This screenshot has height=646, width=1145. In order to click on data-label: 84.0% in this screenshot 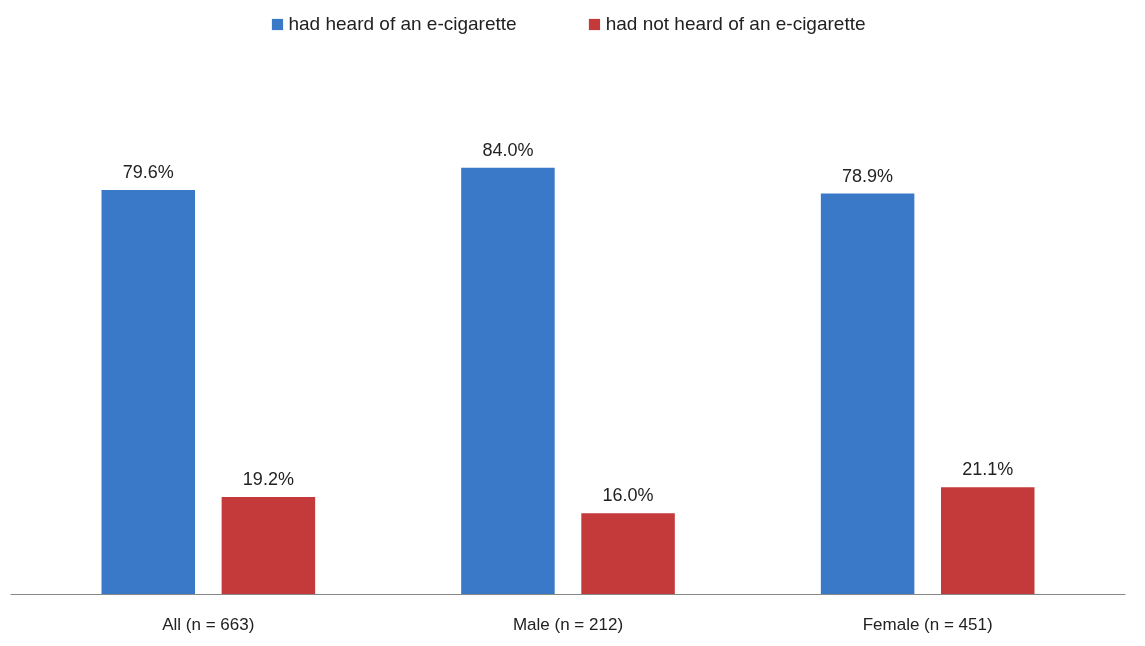, I will do `click(508, 149)`.